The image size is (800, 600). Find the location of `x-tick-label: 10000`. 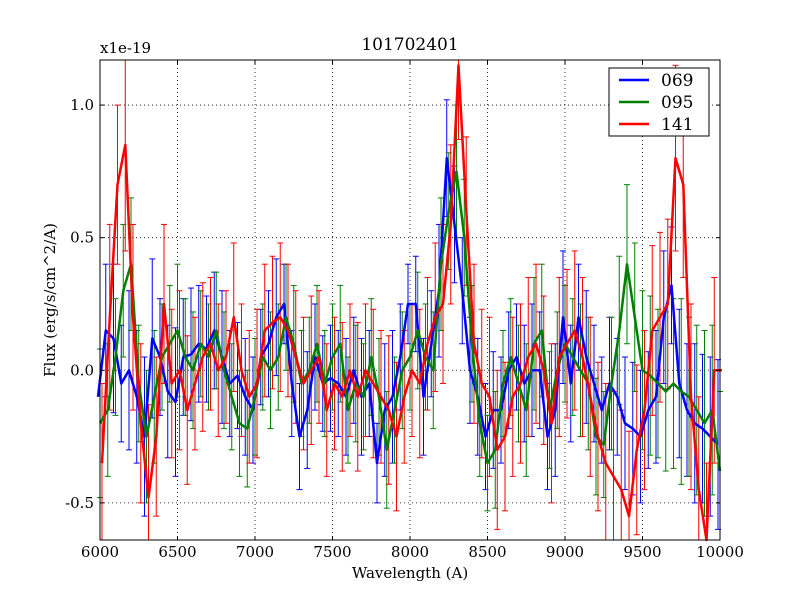

x-tick-label: 10000 is located at coordinates (720, 552).